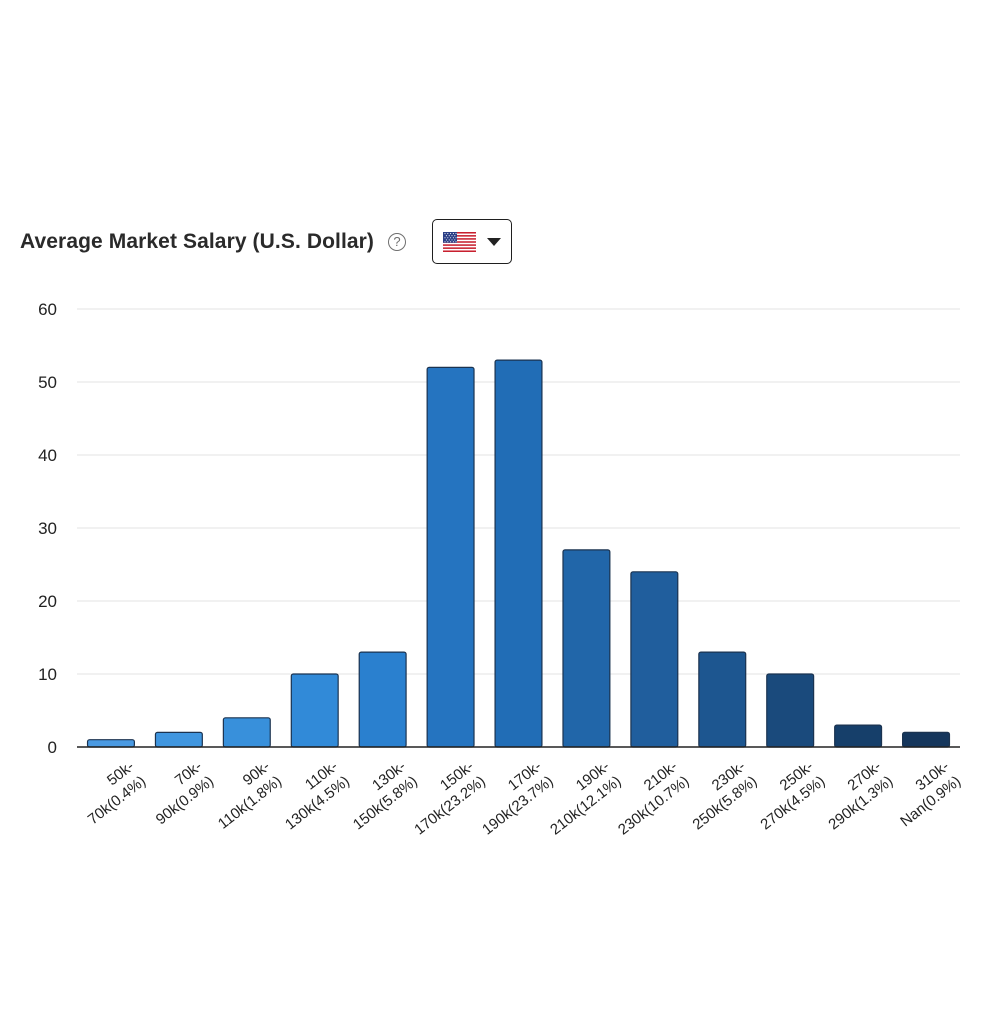 This screenshot has height=1011, width=999. What do you see at coordinates (47, 601) in the screenshot?
I see `y-tick-label: 20` at bounding box center [47, 601].